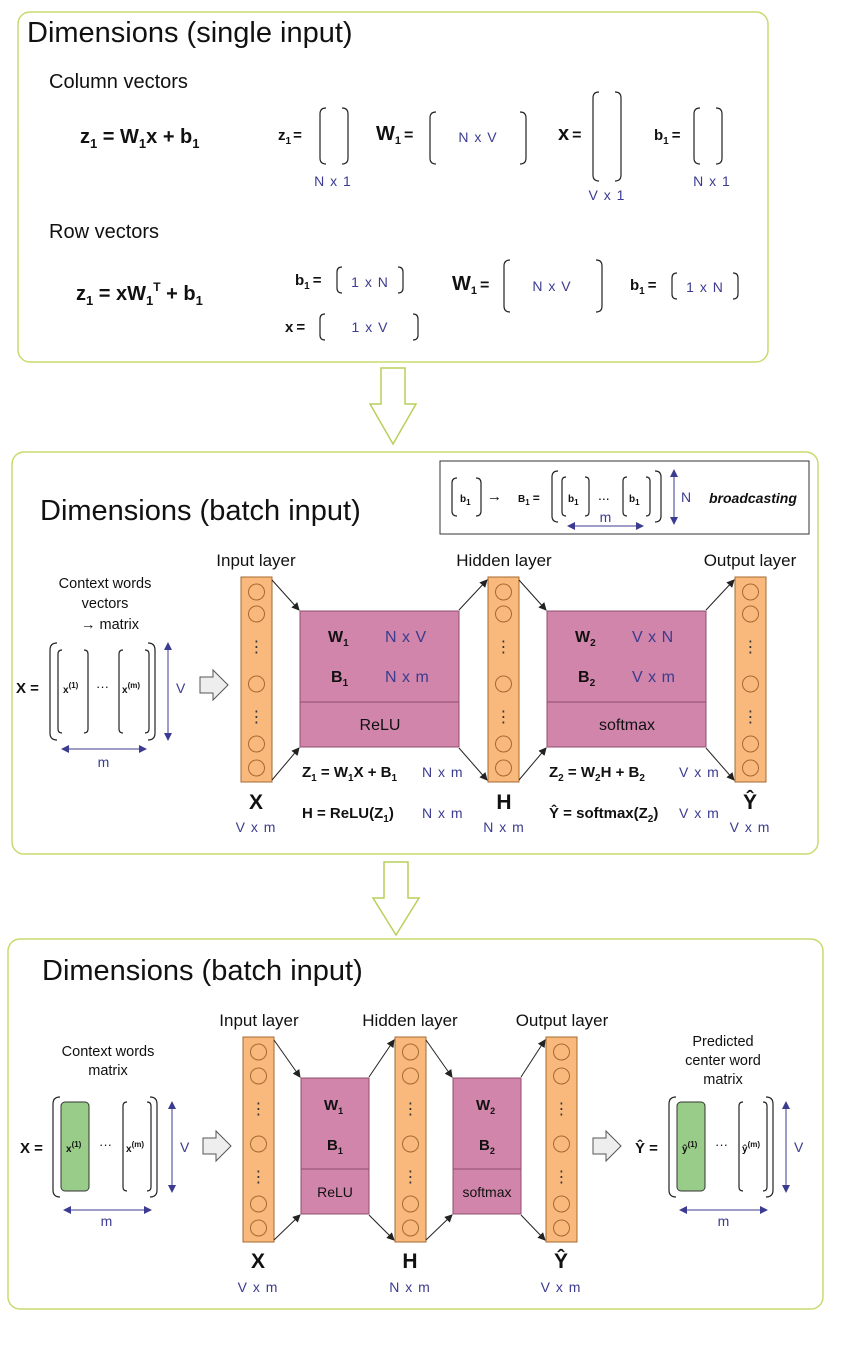 The height and width of the screenshot is (1355, 845). What do you see at coordinates (410, 1287) in the screenshot?
I see `H-dim-3: N x m` at bounding box center [410, 1287].